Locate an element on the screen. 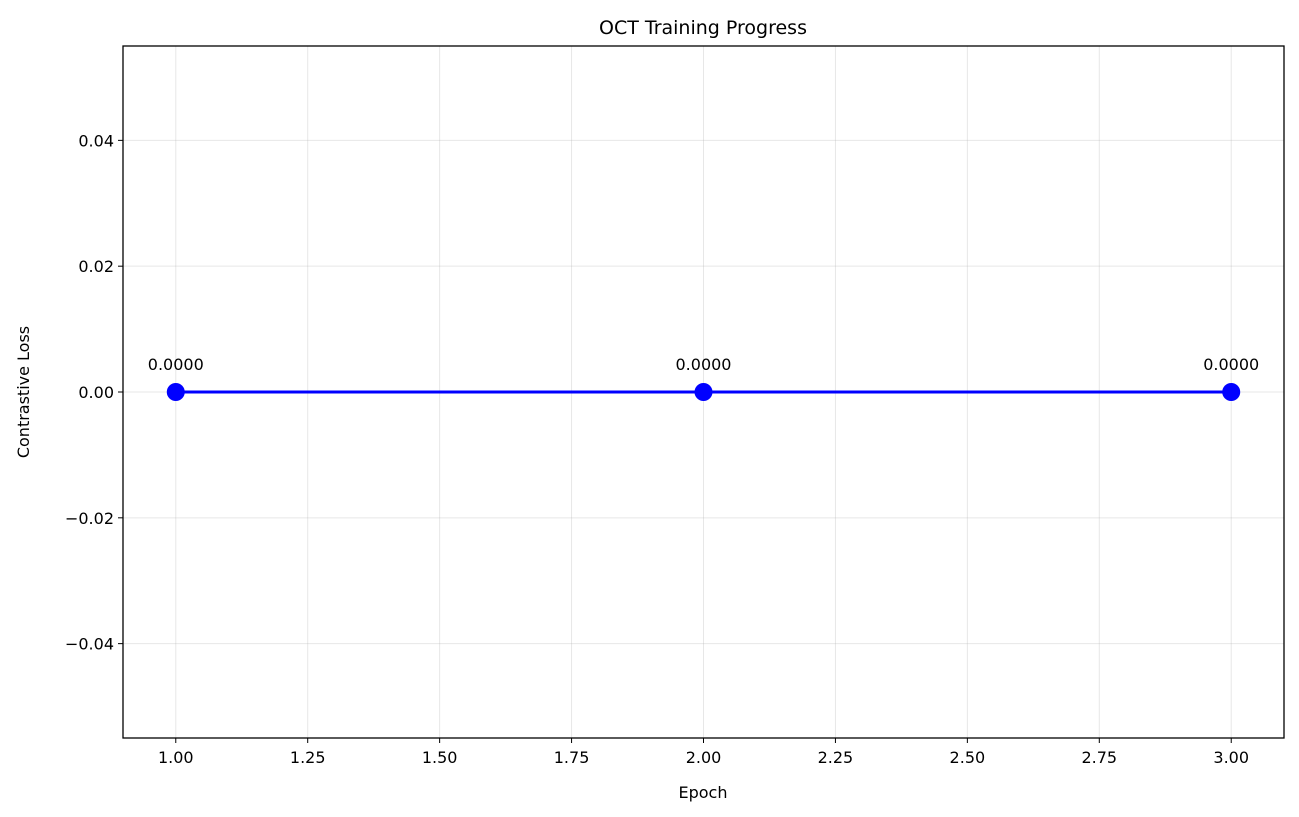 Image resolution: width=1299 pixels, height=817 pixels. x-tick-label: 2.00 is located at coordinates (704, 757).